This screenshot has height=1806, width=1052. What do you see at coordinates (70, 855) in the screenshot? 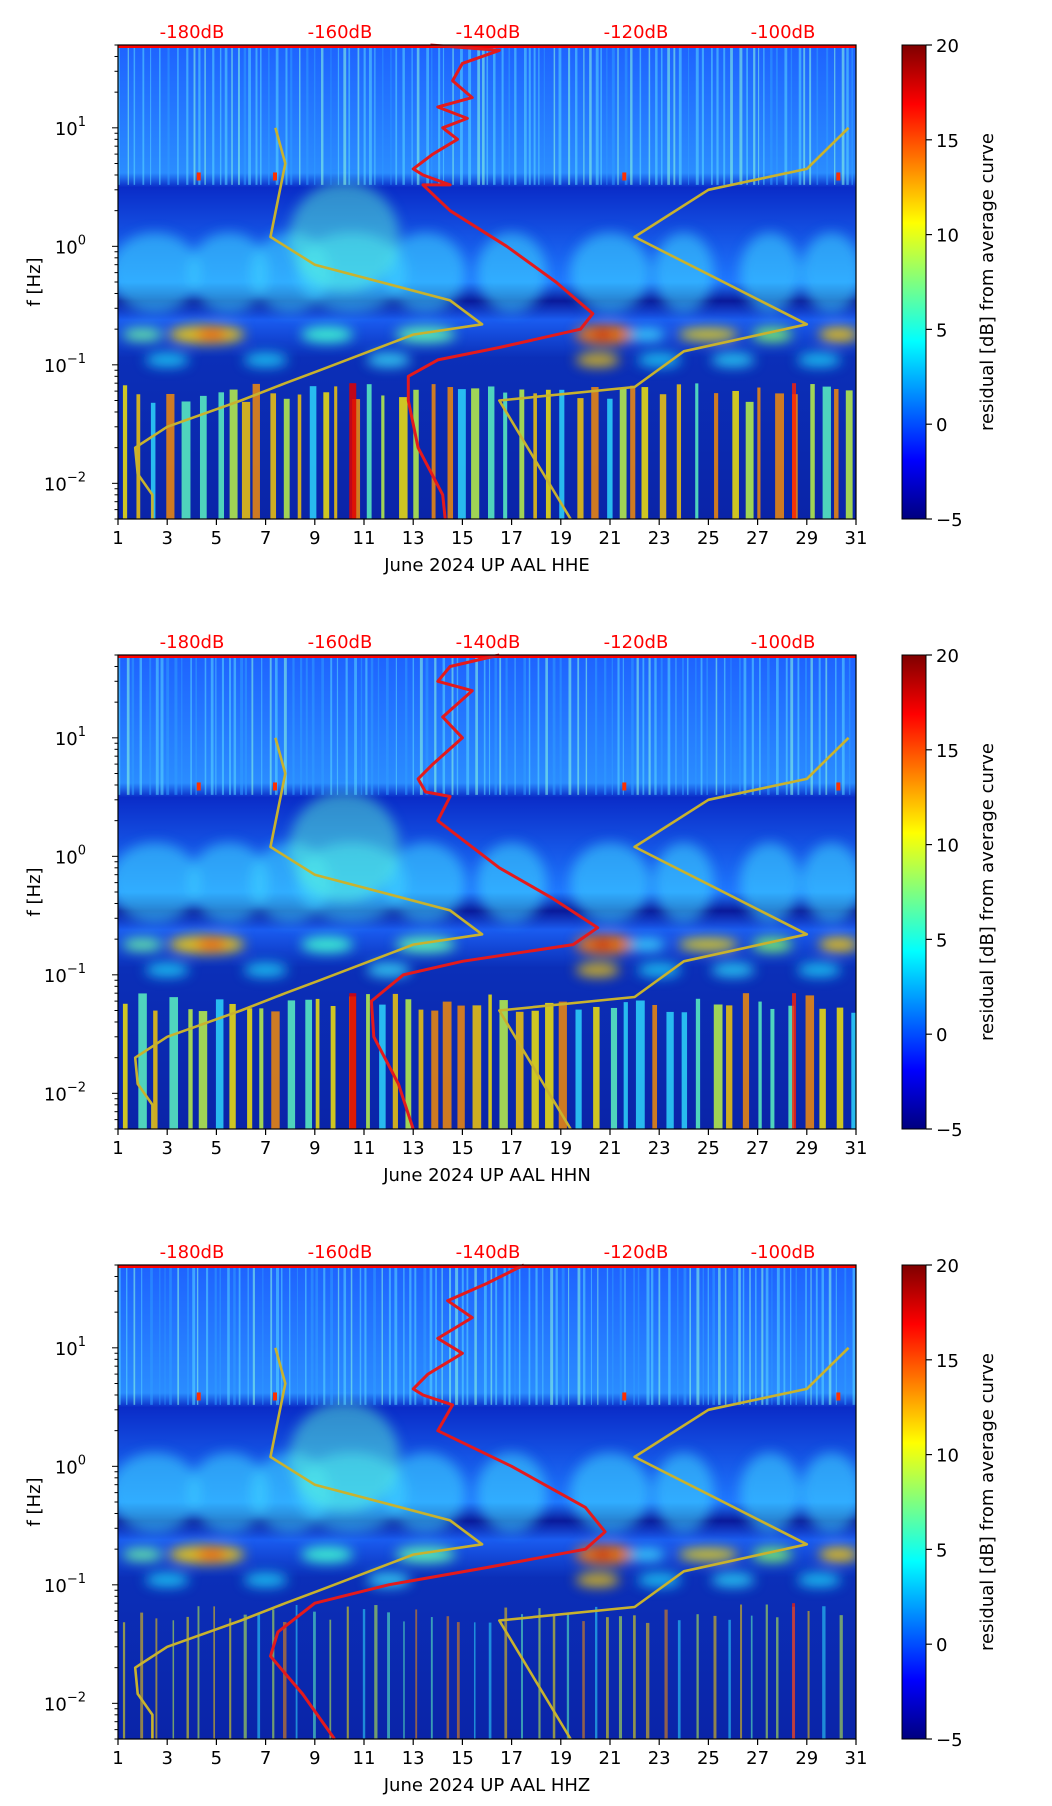
I see `y-tick-label: 10⁰` at bounding box center [70, 855].